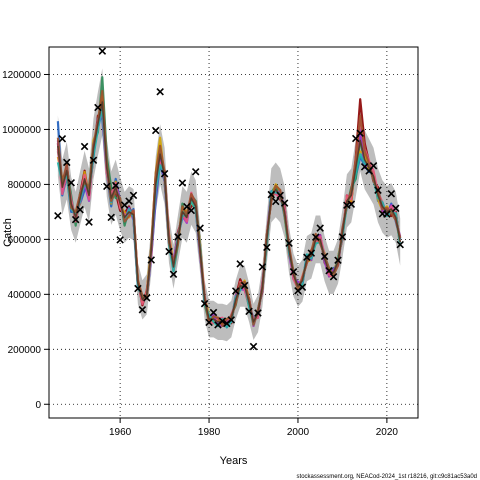  What do you see at coordinates (387, 432) in the screenshot?
I see `x-tick-label: 2020` at bounding box center [387, 432].